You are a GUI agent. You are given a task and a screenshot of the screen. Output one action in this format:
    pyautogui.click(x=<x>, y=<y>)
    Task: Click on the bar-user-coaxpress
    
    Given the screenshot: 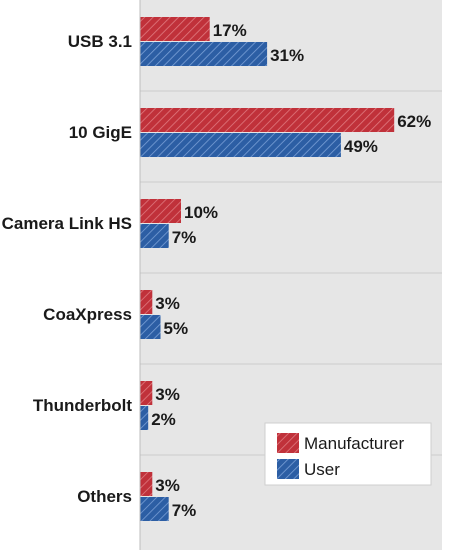 What is the action you would take?
    pyautogui.click(x=150, y=327)
    